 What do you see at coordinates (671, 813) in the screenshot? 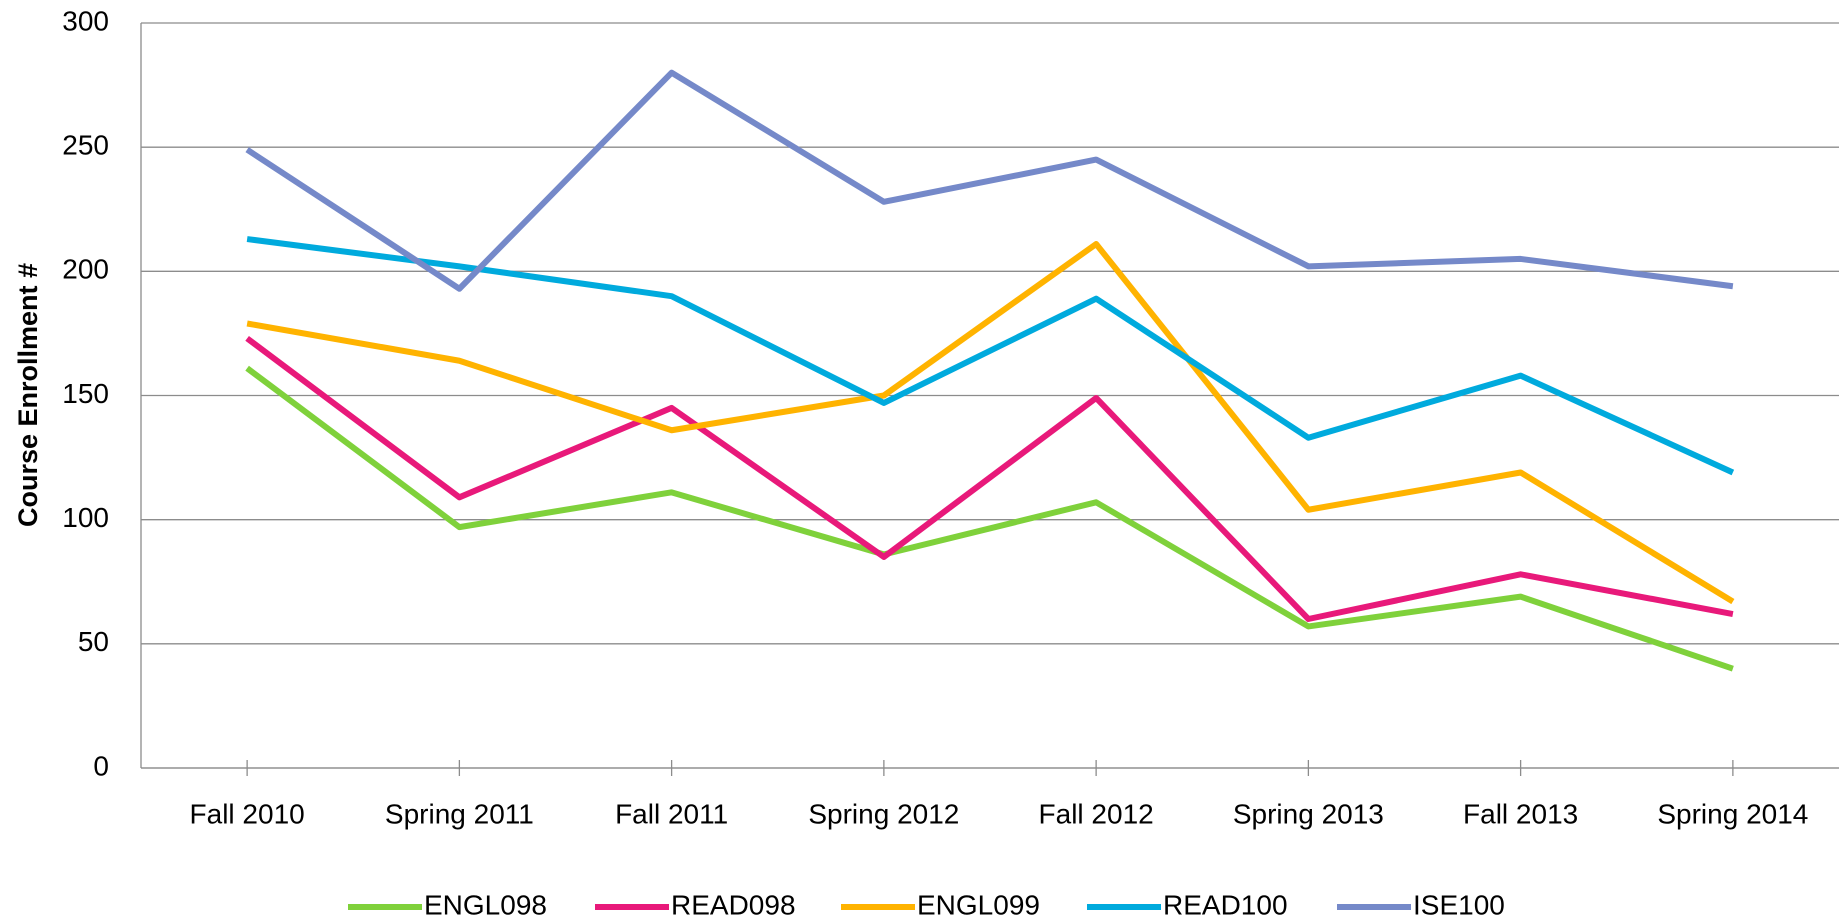
I see `x-tick-label: Fall 2011` at bounding box center [671, 813].